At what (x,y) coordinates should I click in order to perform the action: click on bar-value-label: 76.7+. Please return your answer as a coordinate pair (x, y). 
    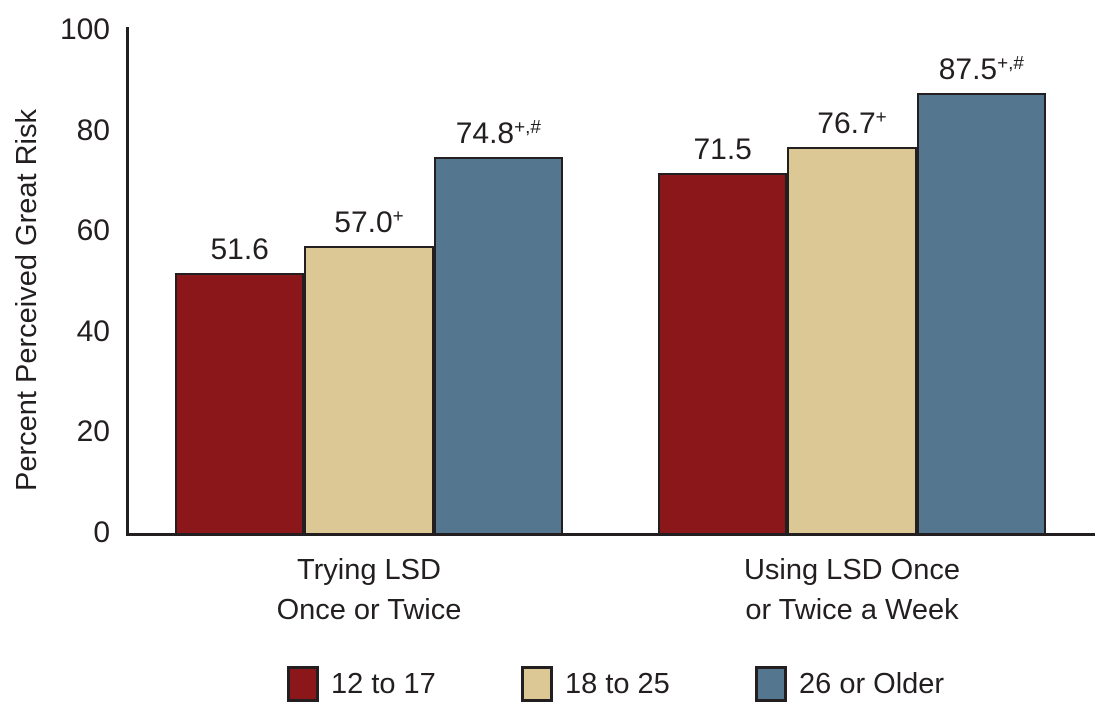
    Looking at the image, I should click on (852, 124).